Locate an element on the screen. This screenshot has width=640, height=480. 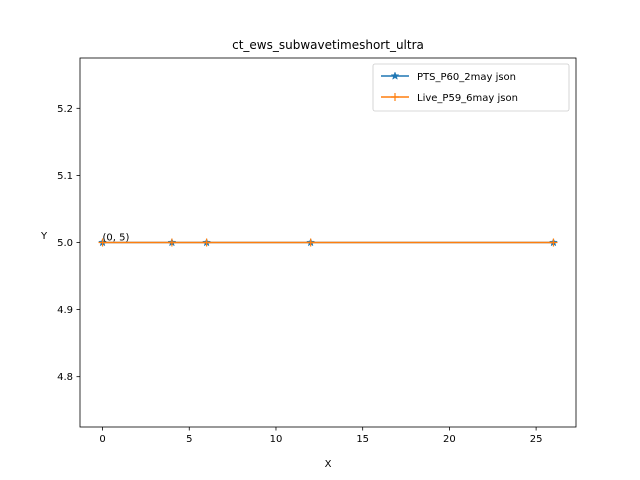
x-tick-label: 15 is located at coordinates (362, 439).